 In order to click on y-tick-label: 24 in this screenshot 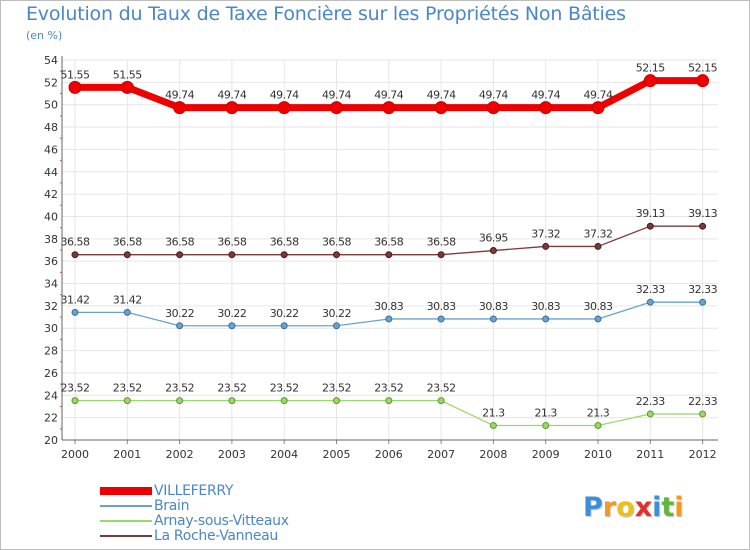, I will do `click(51, 395)`.